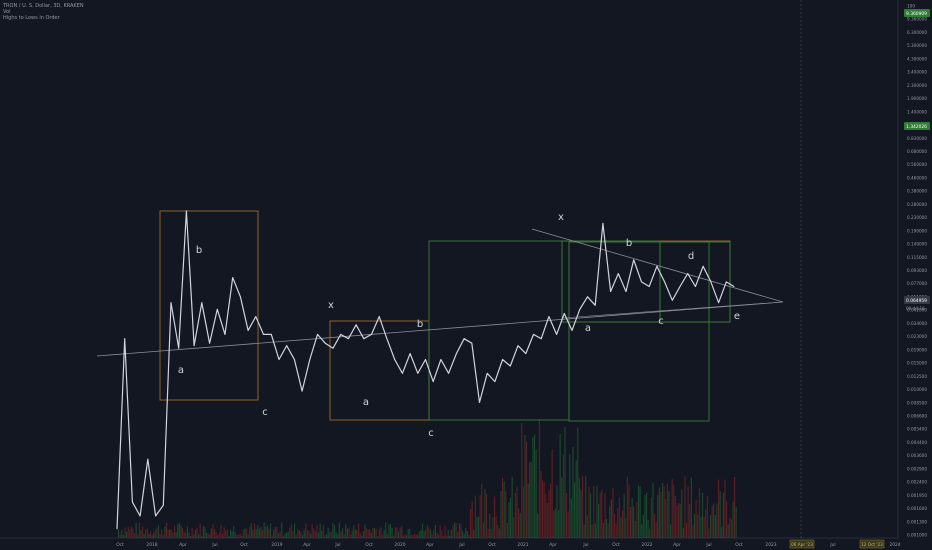 This screenshot has height=550, width=932. What do you see at coordinates (646, 545) in the screenshot?
I see `time-tick-label: 2022` at bounding box center [646, 545].